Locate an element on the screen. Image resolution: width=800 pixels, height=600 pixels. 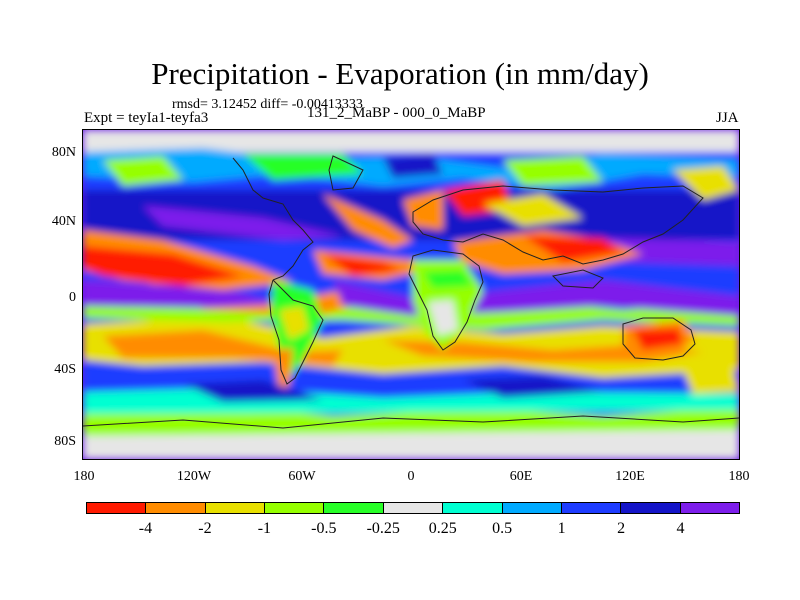
lat-label-40s: 40S is located at coordinates (65, 369).